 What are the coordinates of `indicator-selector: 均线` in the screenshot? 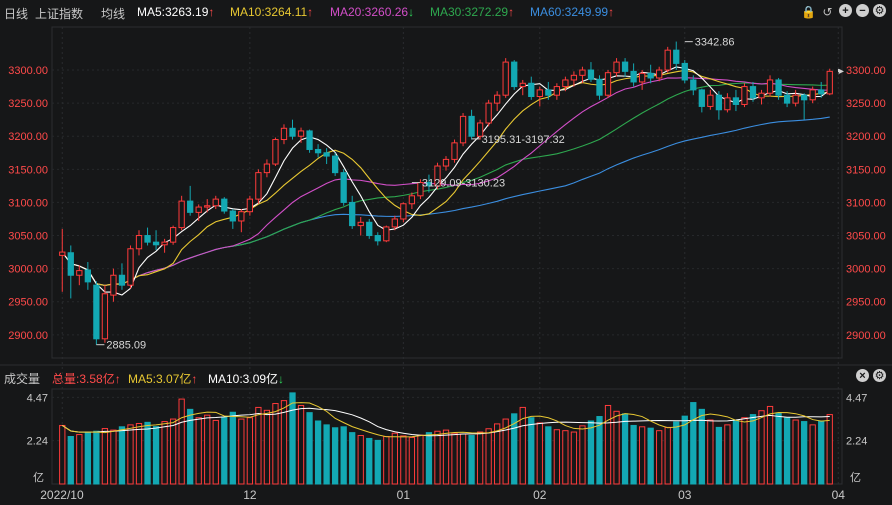 It's located at (113, 14).